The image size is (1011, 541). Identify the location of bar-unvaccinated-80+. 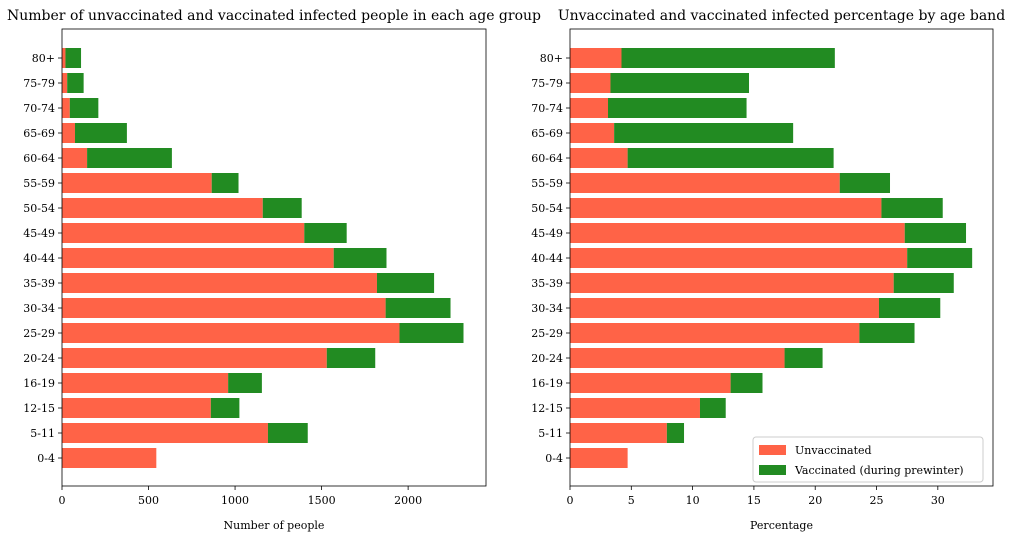
(64, 58).